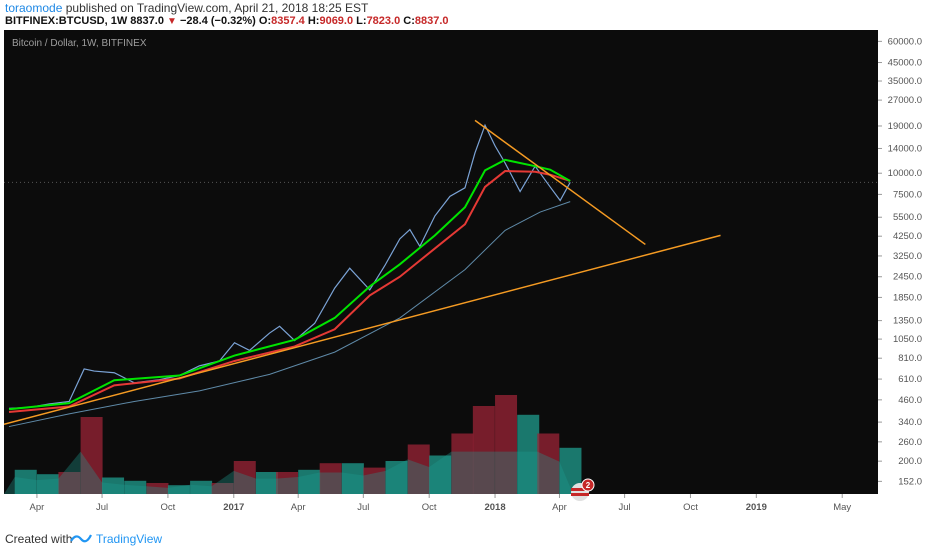 The width and height of the screenshot is (932, 550). I want to click on y-tick-label: 19000.0, so click(905, 126).